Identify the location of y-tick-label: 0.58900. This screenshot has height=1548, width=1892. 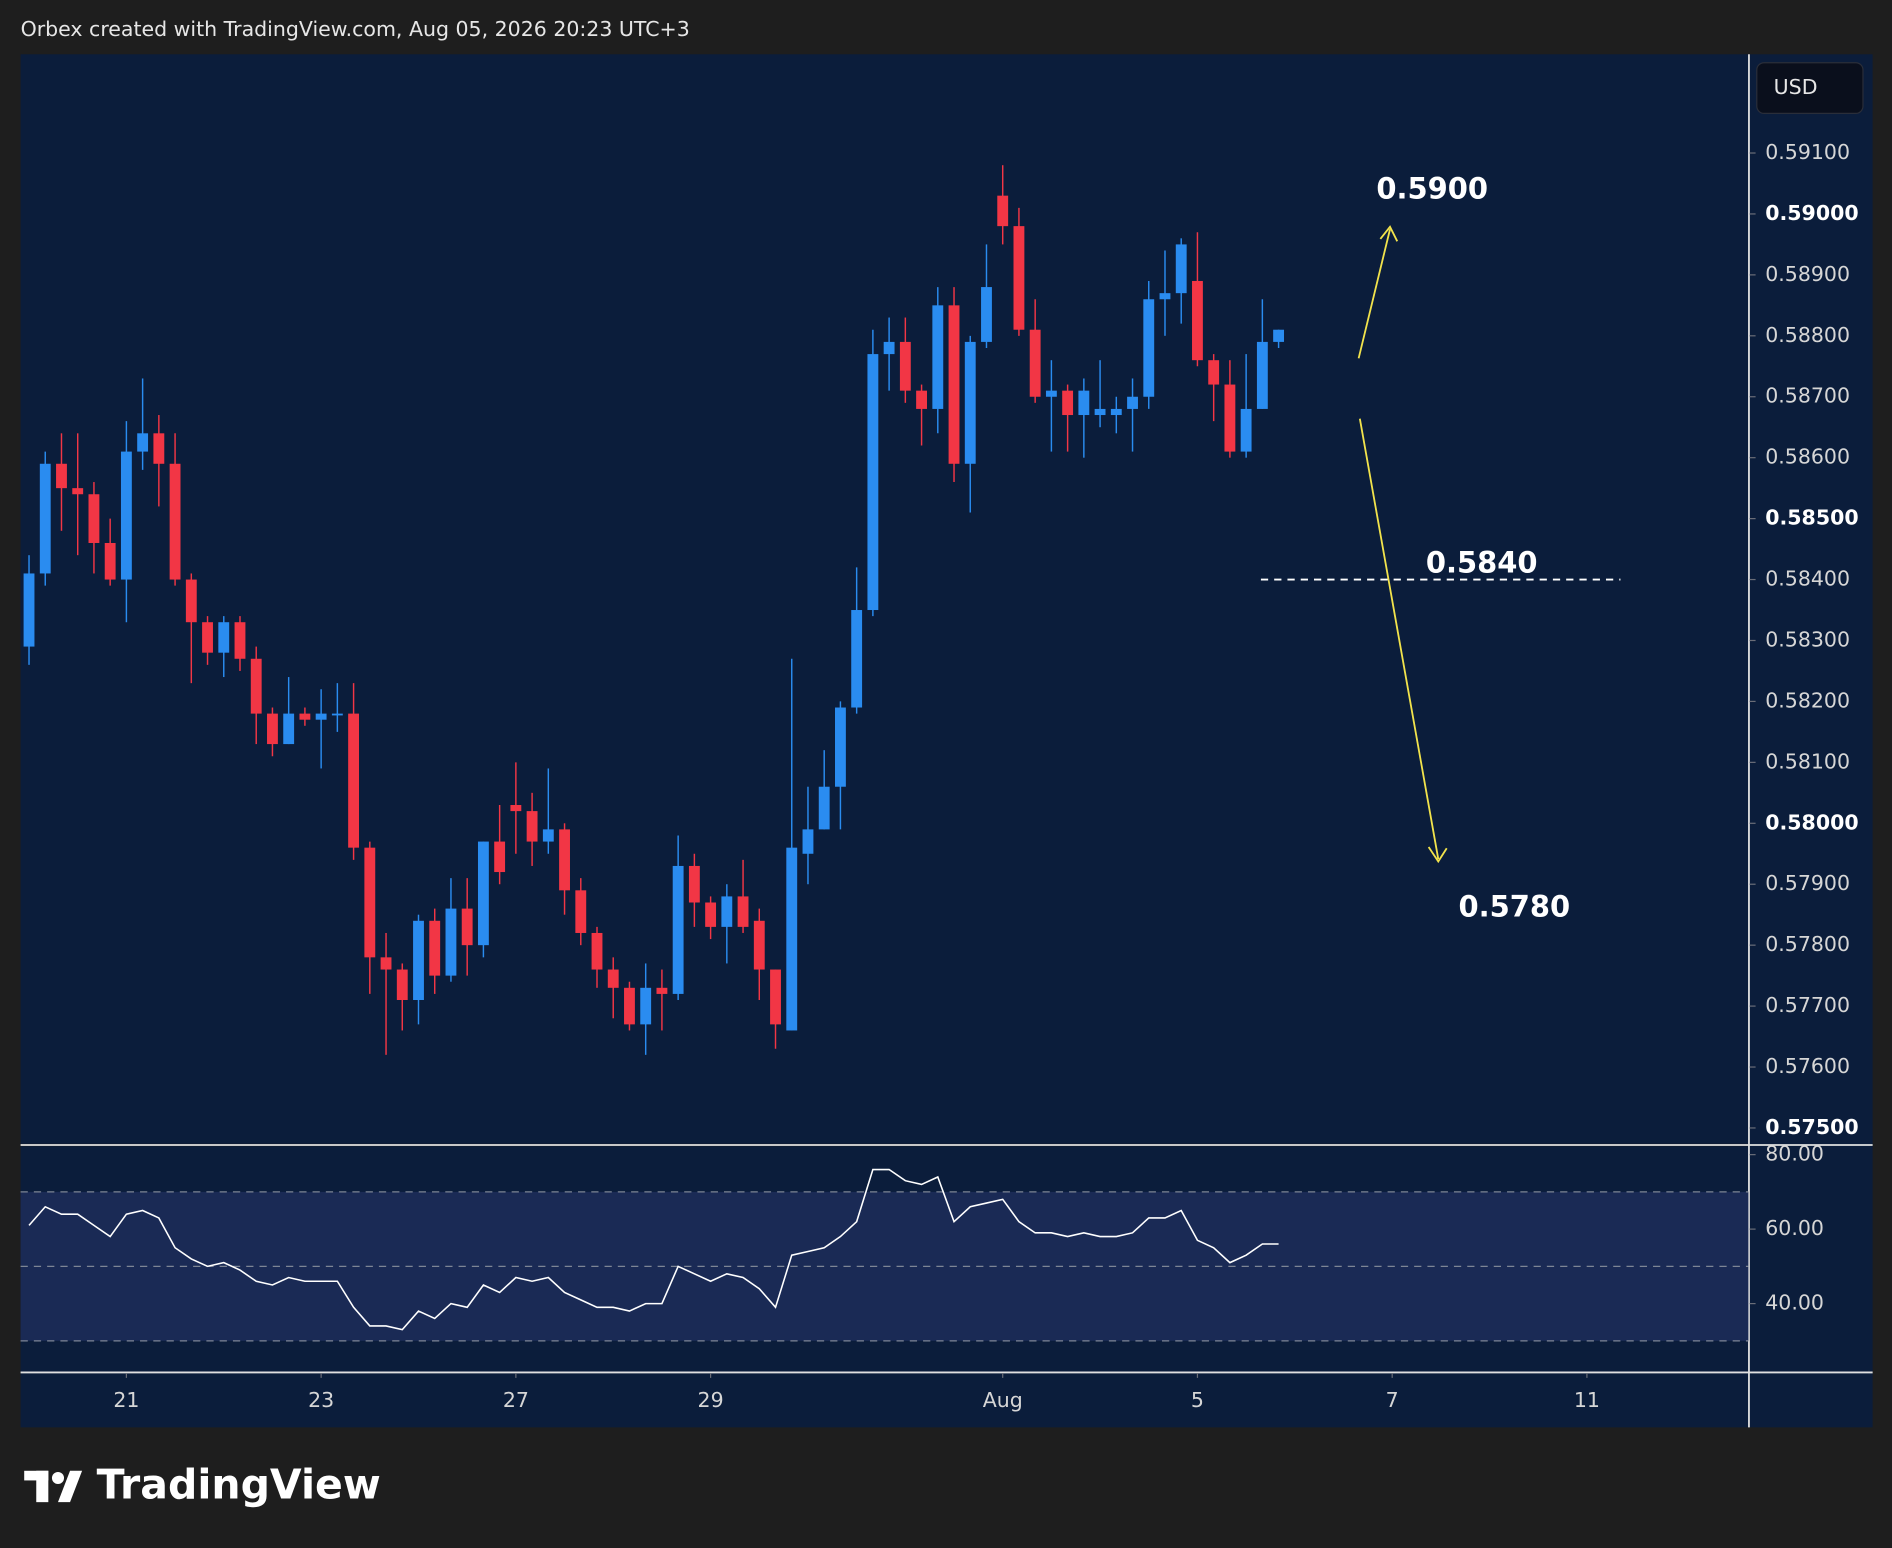
(1807, 274).